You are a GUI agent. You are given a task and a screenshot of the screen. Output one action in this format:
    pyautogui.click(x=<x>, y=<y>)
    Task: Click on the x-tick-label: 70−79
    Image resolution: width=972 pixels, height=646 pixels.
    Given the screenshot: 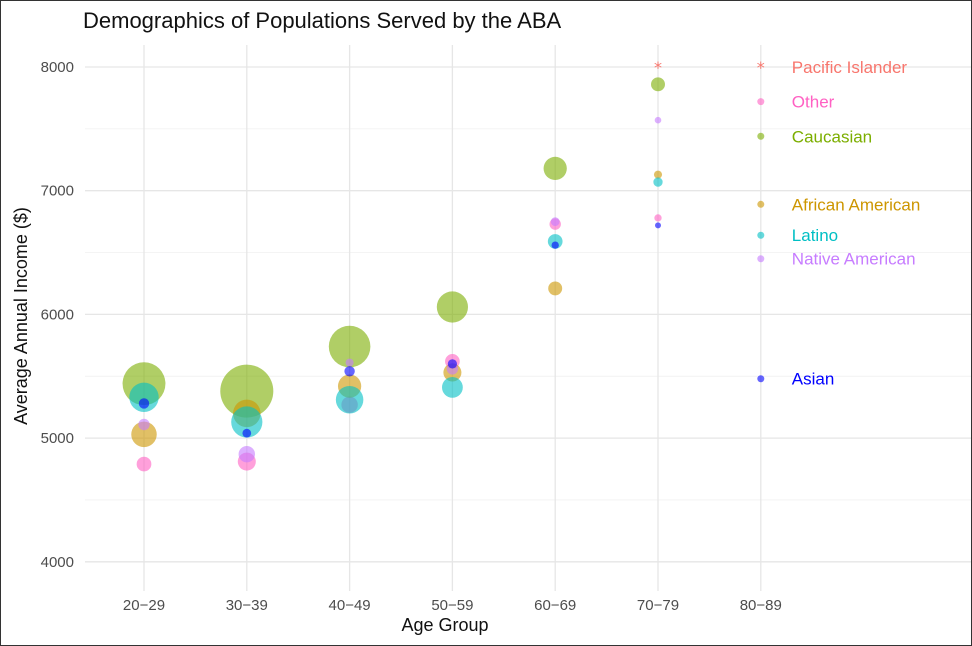 What is the action you would take?
    pyautogui.click(x=658, y=605)
    